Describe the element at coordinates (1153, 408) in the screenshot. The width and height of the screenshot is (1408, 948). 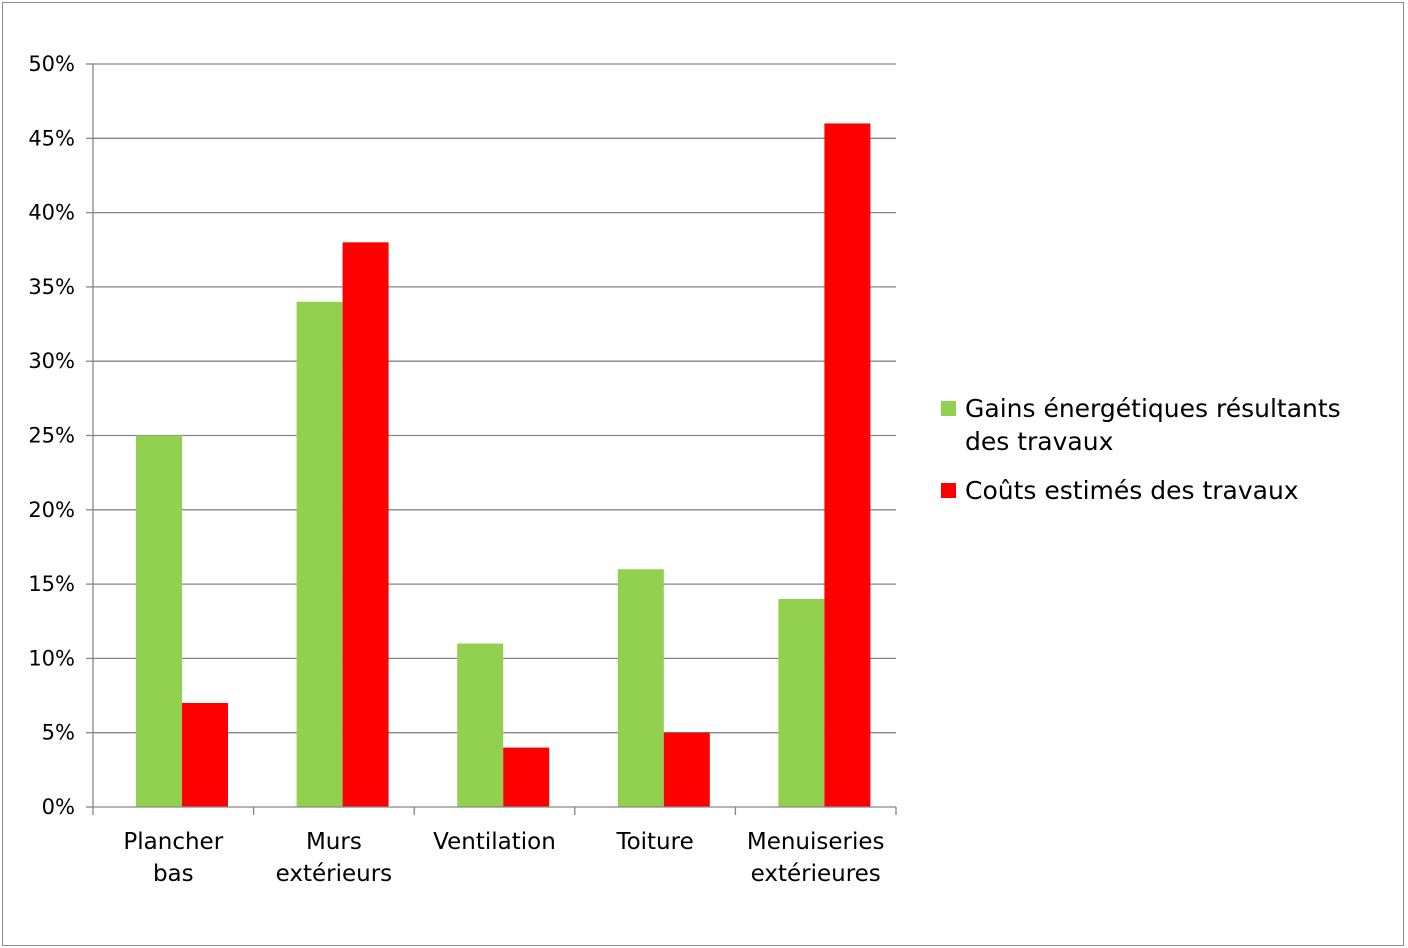
I see `legend-entry-label-line: Gains énergétiques résultants` at that location.